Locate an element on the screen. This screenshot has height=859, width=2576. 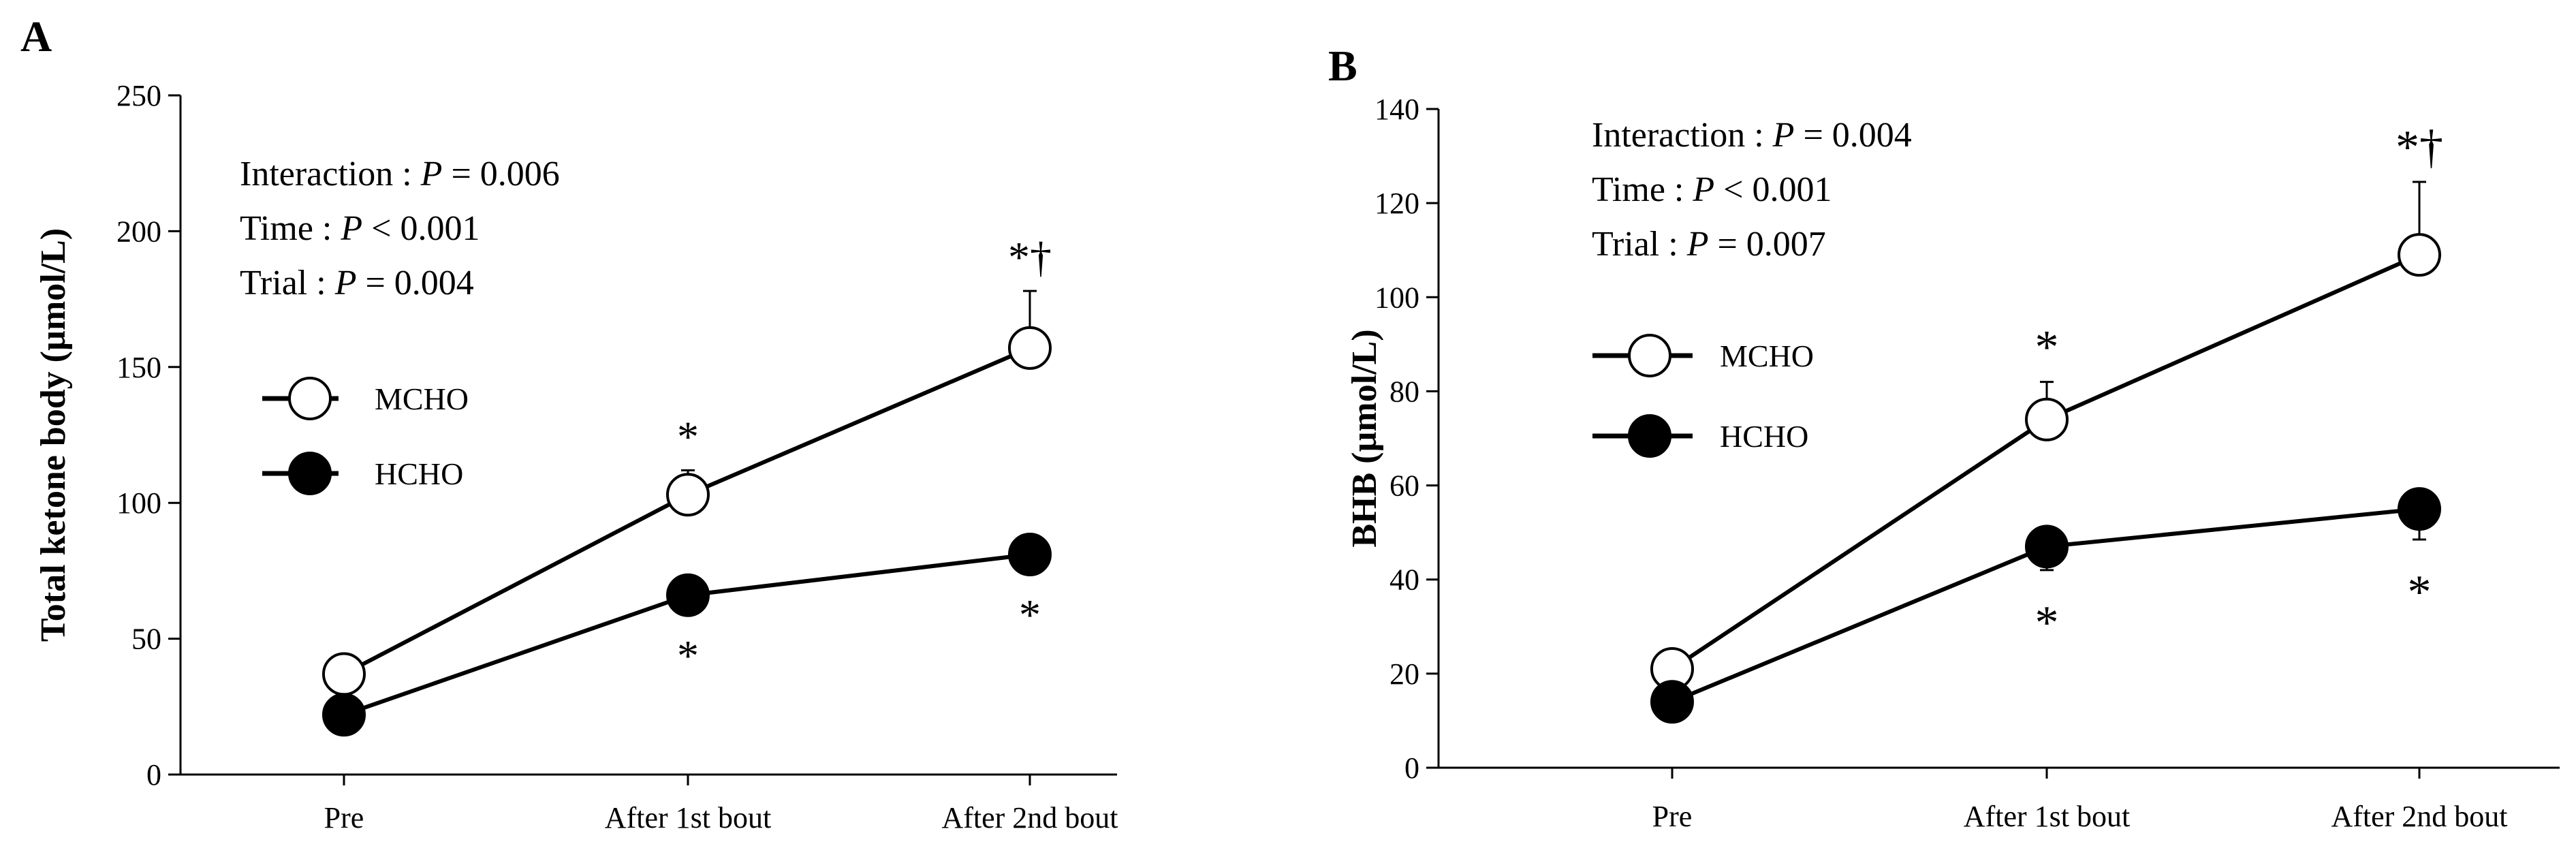
y-tick-label: 150 is located at coordinates (138, 368).